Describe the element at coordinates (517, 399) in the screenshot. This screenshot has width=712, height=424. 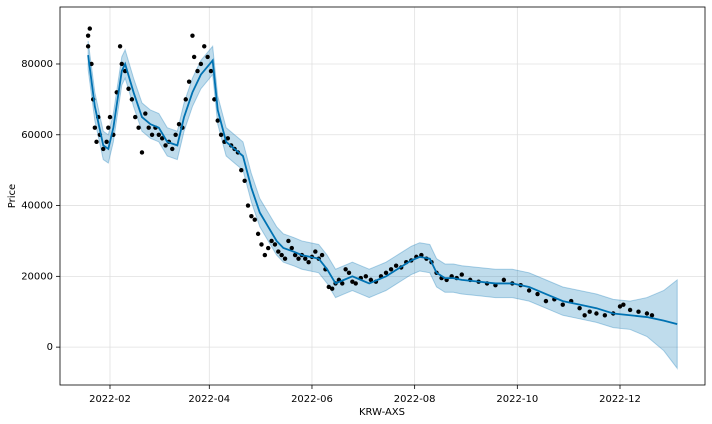
I see `x-tick-label: 2022-10` at that location.